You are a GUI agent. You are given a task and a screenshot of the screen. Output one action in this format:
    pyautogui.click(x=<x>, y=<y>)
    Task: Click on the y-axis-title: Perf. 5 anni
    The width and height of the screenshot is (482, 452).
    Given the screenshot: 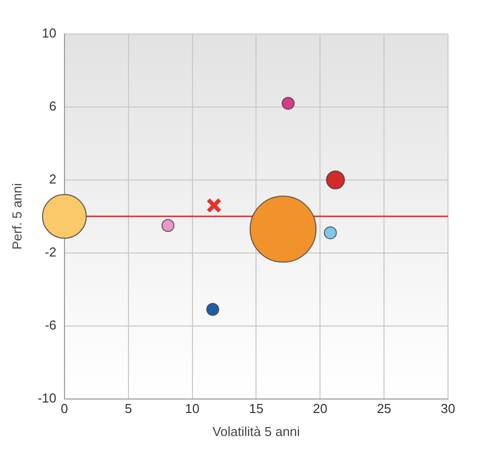 What is the action you would take?
    pyautogui.click(x=16, y=216)
    